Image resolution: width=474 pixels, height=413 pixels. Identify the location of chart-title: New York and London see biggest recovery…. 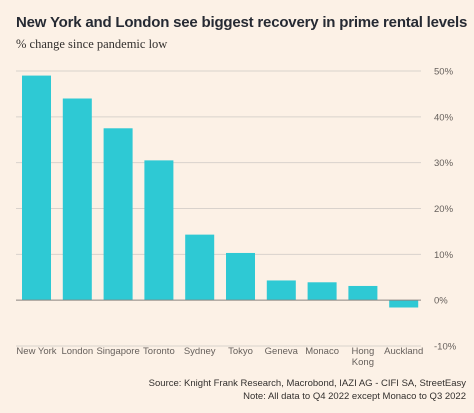
(242, 22).